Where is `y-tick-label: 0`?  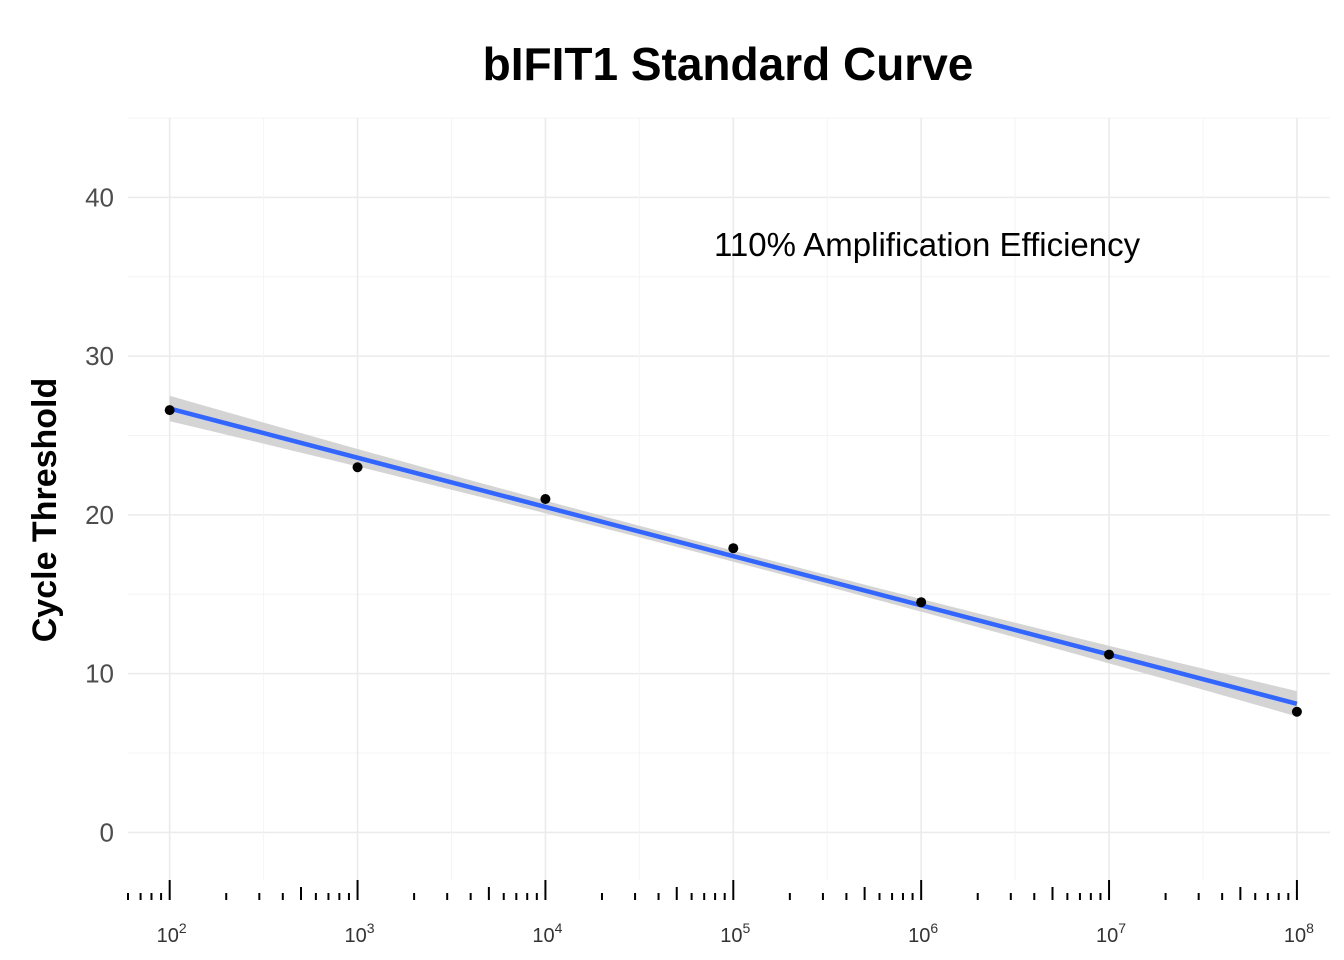
y-tick-label: 0 is located at coordinates (107, 832).